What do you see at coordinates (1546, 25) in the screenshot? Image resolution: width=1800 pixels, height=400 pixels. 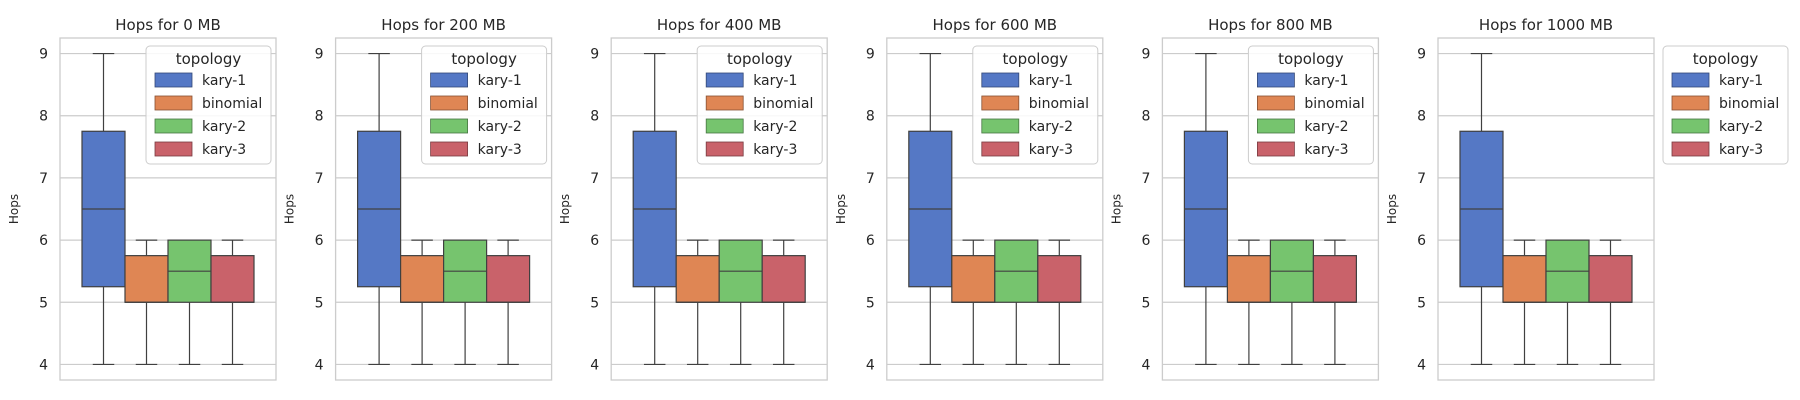 I see `chart-title: Hops for 1000 MB` at bounding box center [1546, 25].